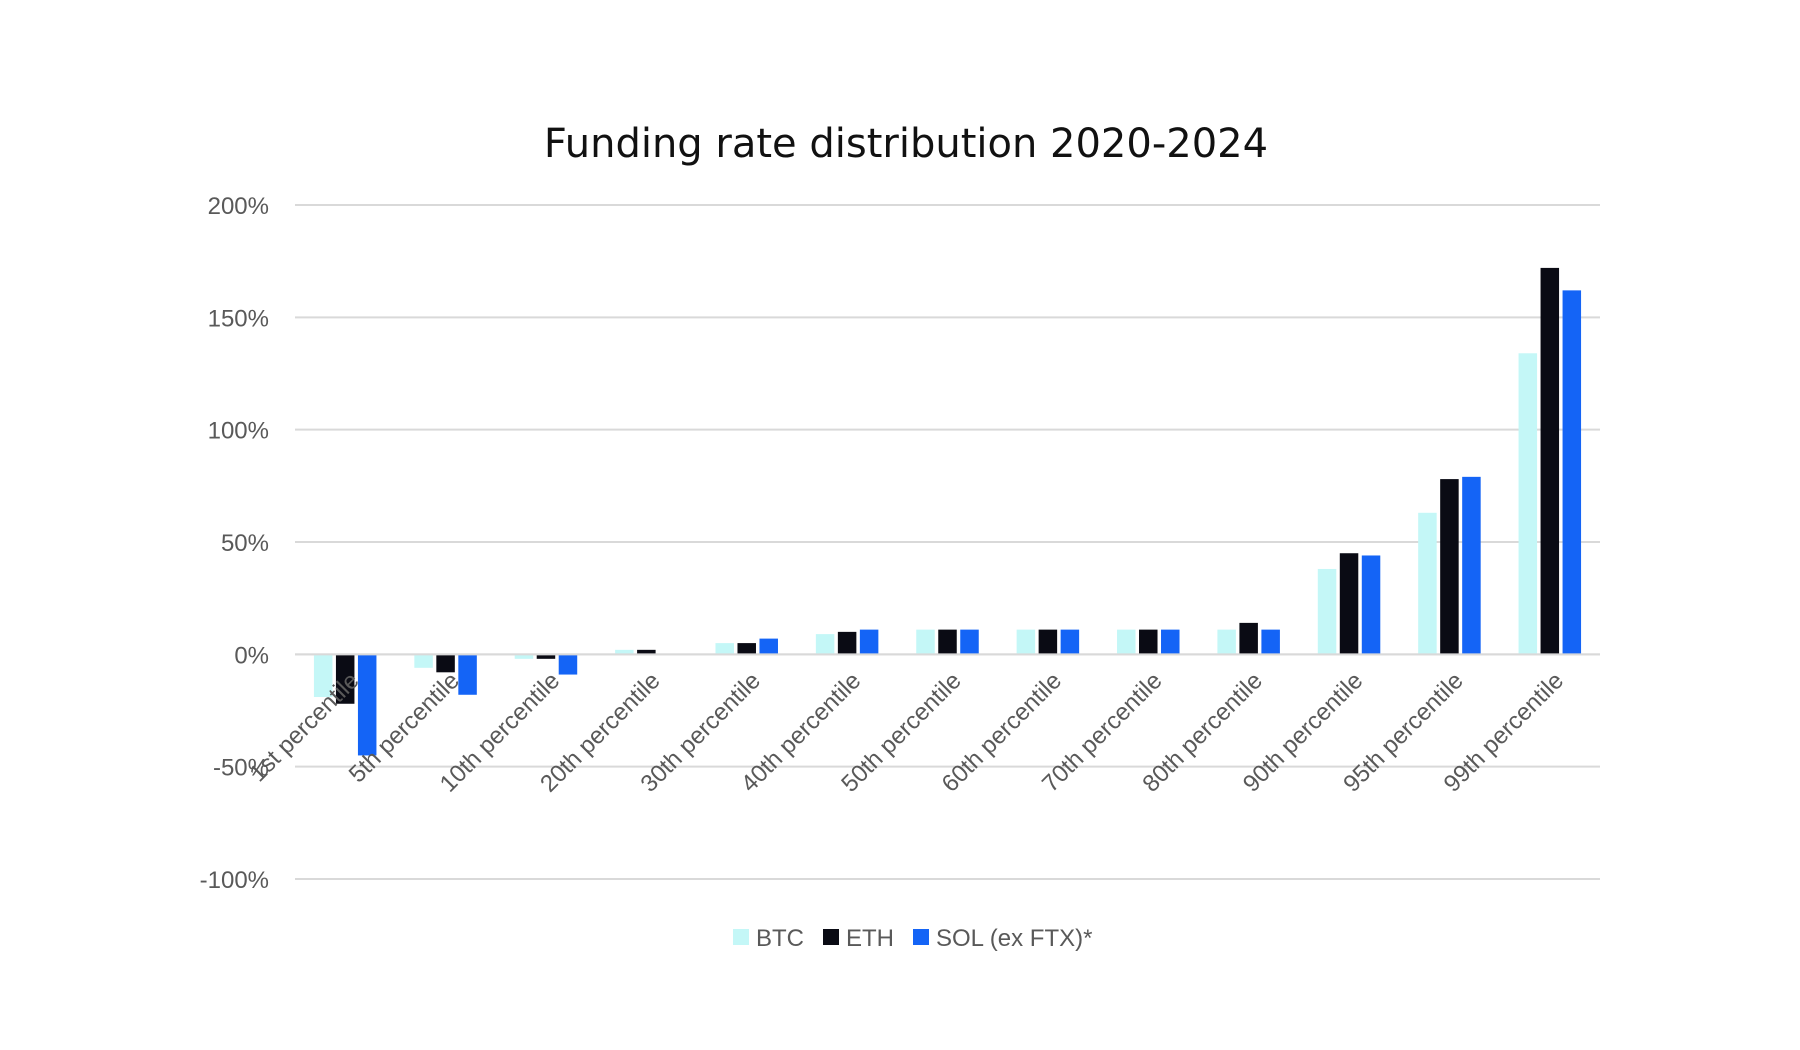 This screenshot has height=1050, width=1800. Describe the element at coordinates (238, 318) in the screenshot. I see `y-tick-label: 150%` at that location.